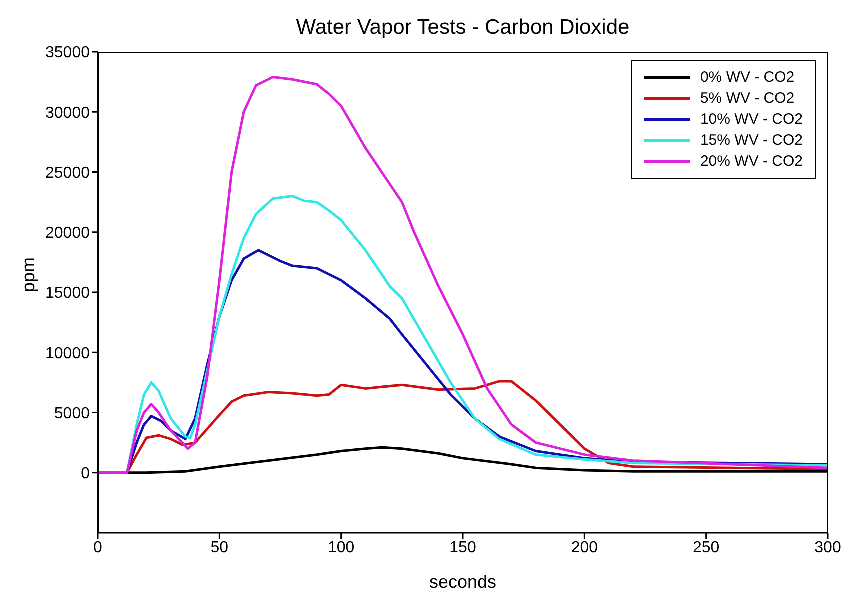 The height and width of the screenshot is (616, 856). Describe the element at coordinates (706, 547) in the screenshot. I see `x-tick-label: 250` at that location.